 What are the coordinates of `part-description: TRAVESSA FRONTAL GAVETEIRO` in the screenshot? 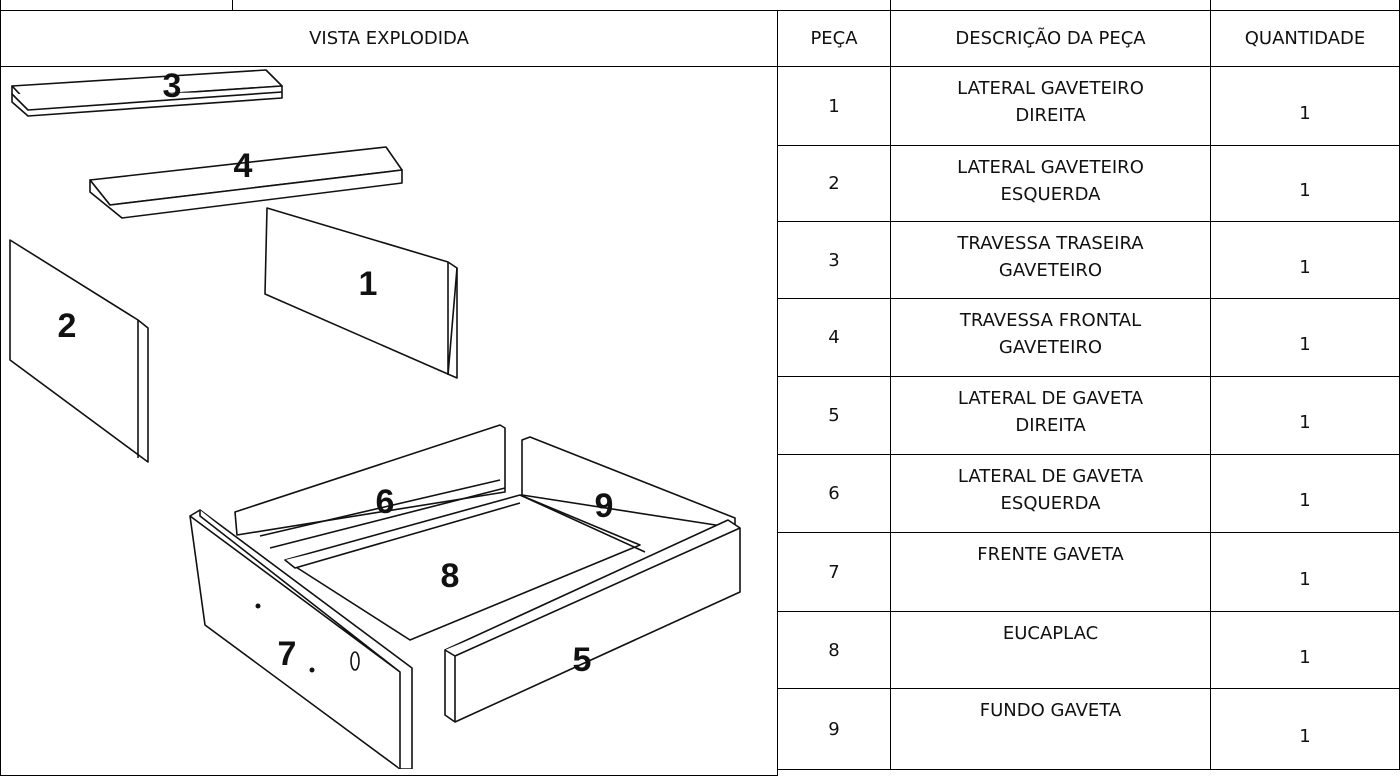 It's located at (1050, 337).